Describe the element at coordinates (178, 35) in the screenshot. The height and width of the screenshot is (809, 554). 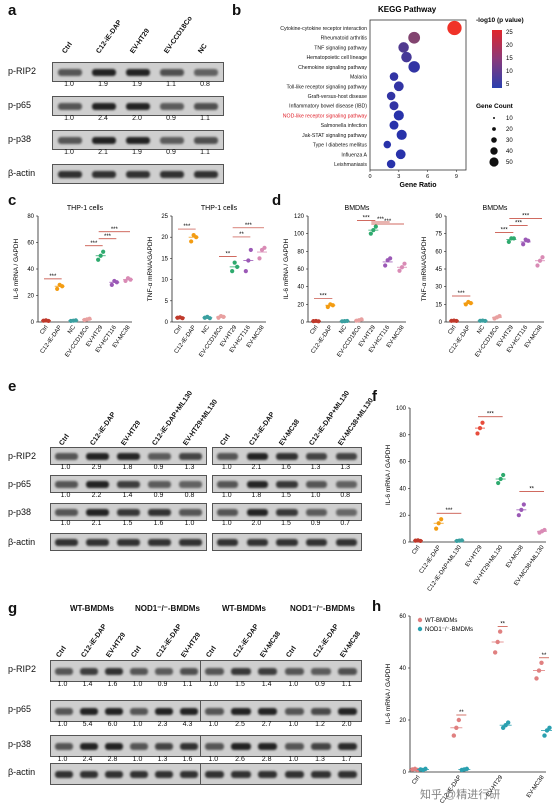
I see `column-label: EV-CCD18Co` at that location.